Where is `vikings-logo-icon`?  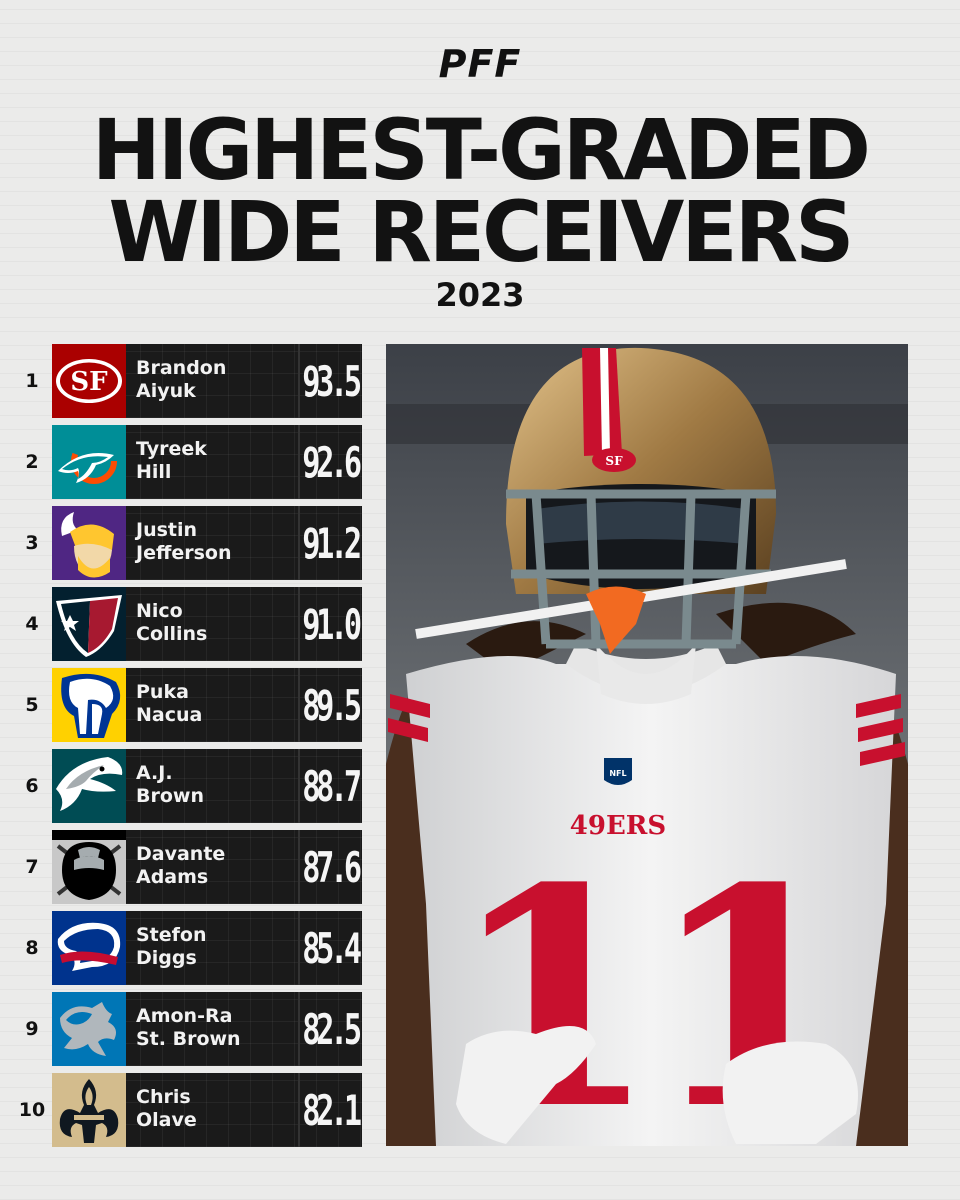 vikings-logo-icon is located at coordinates (89, 543).